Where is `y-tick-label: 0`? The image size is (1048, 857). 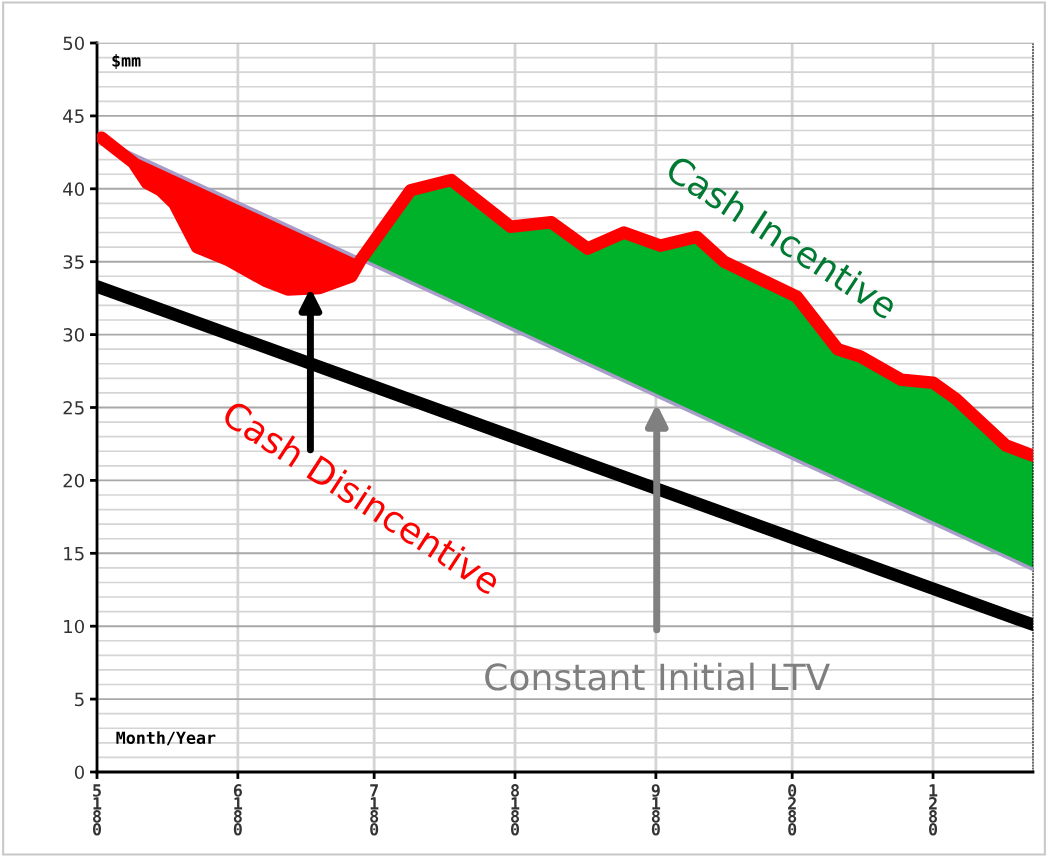
y-tick-label: 0 is located at coordinates (79, 772).